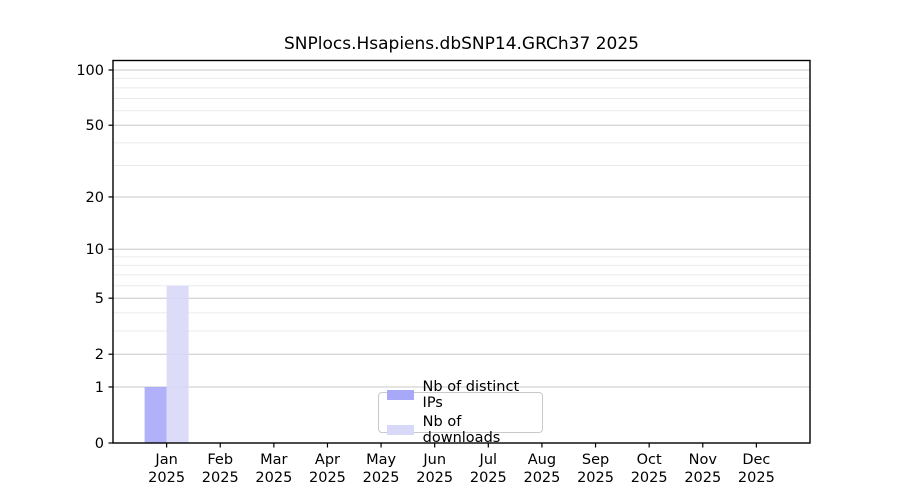 This screenshot has height=500, width=900. I want to click on x-tick-label-month: Jul, so click(488, 460).